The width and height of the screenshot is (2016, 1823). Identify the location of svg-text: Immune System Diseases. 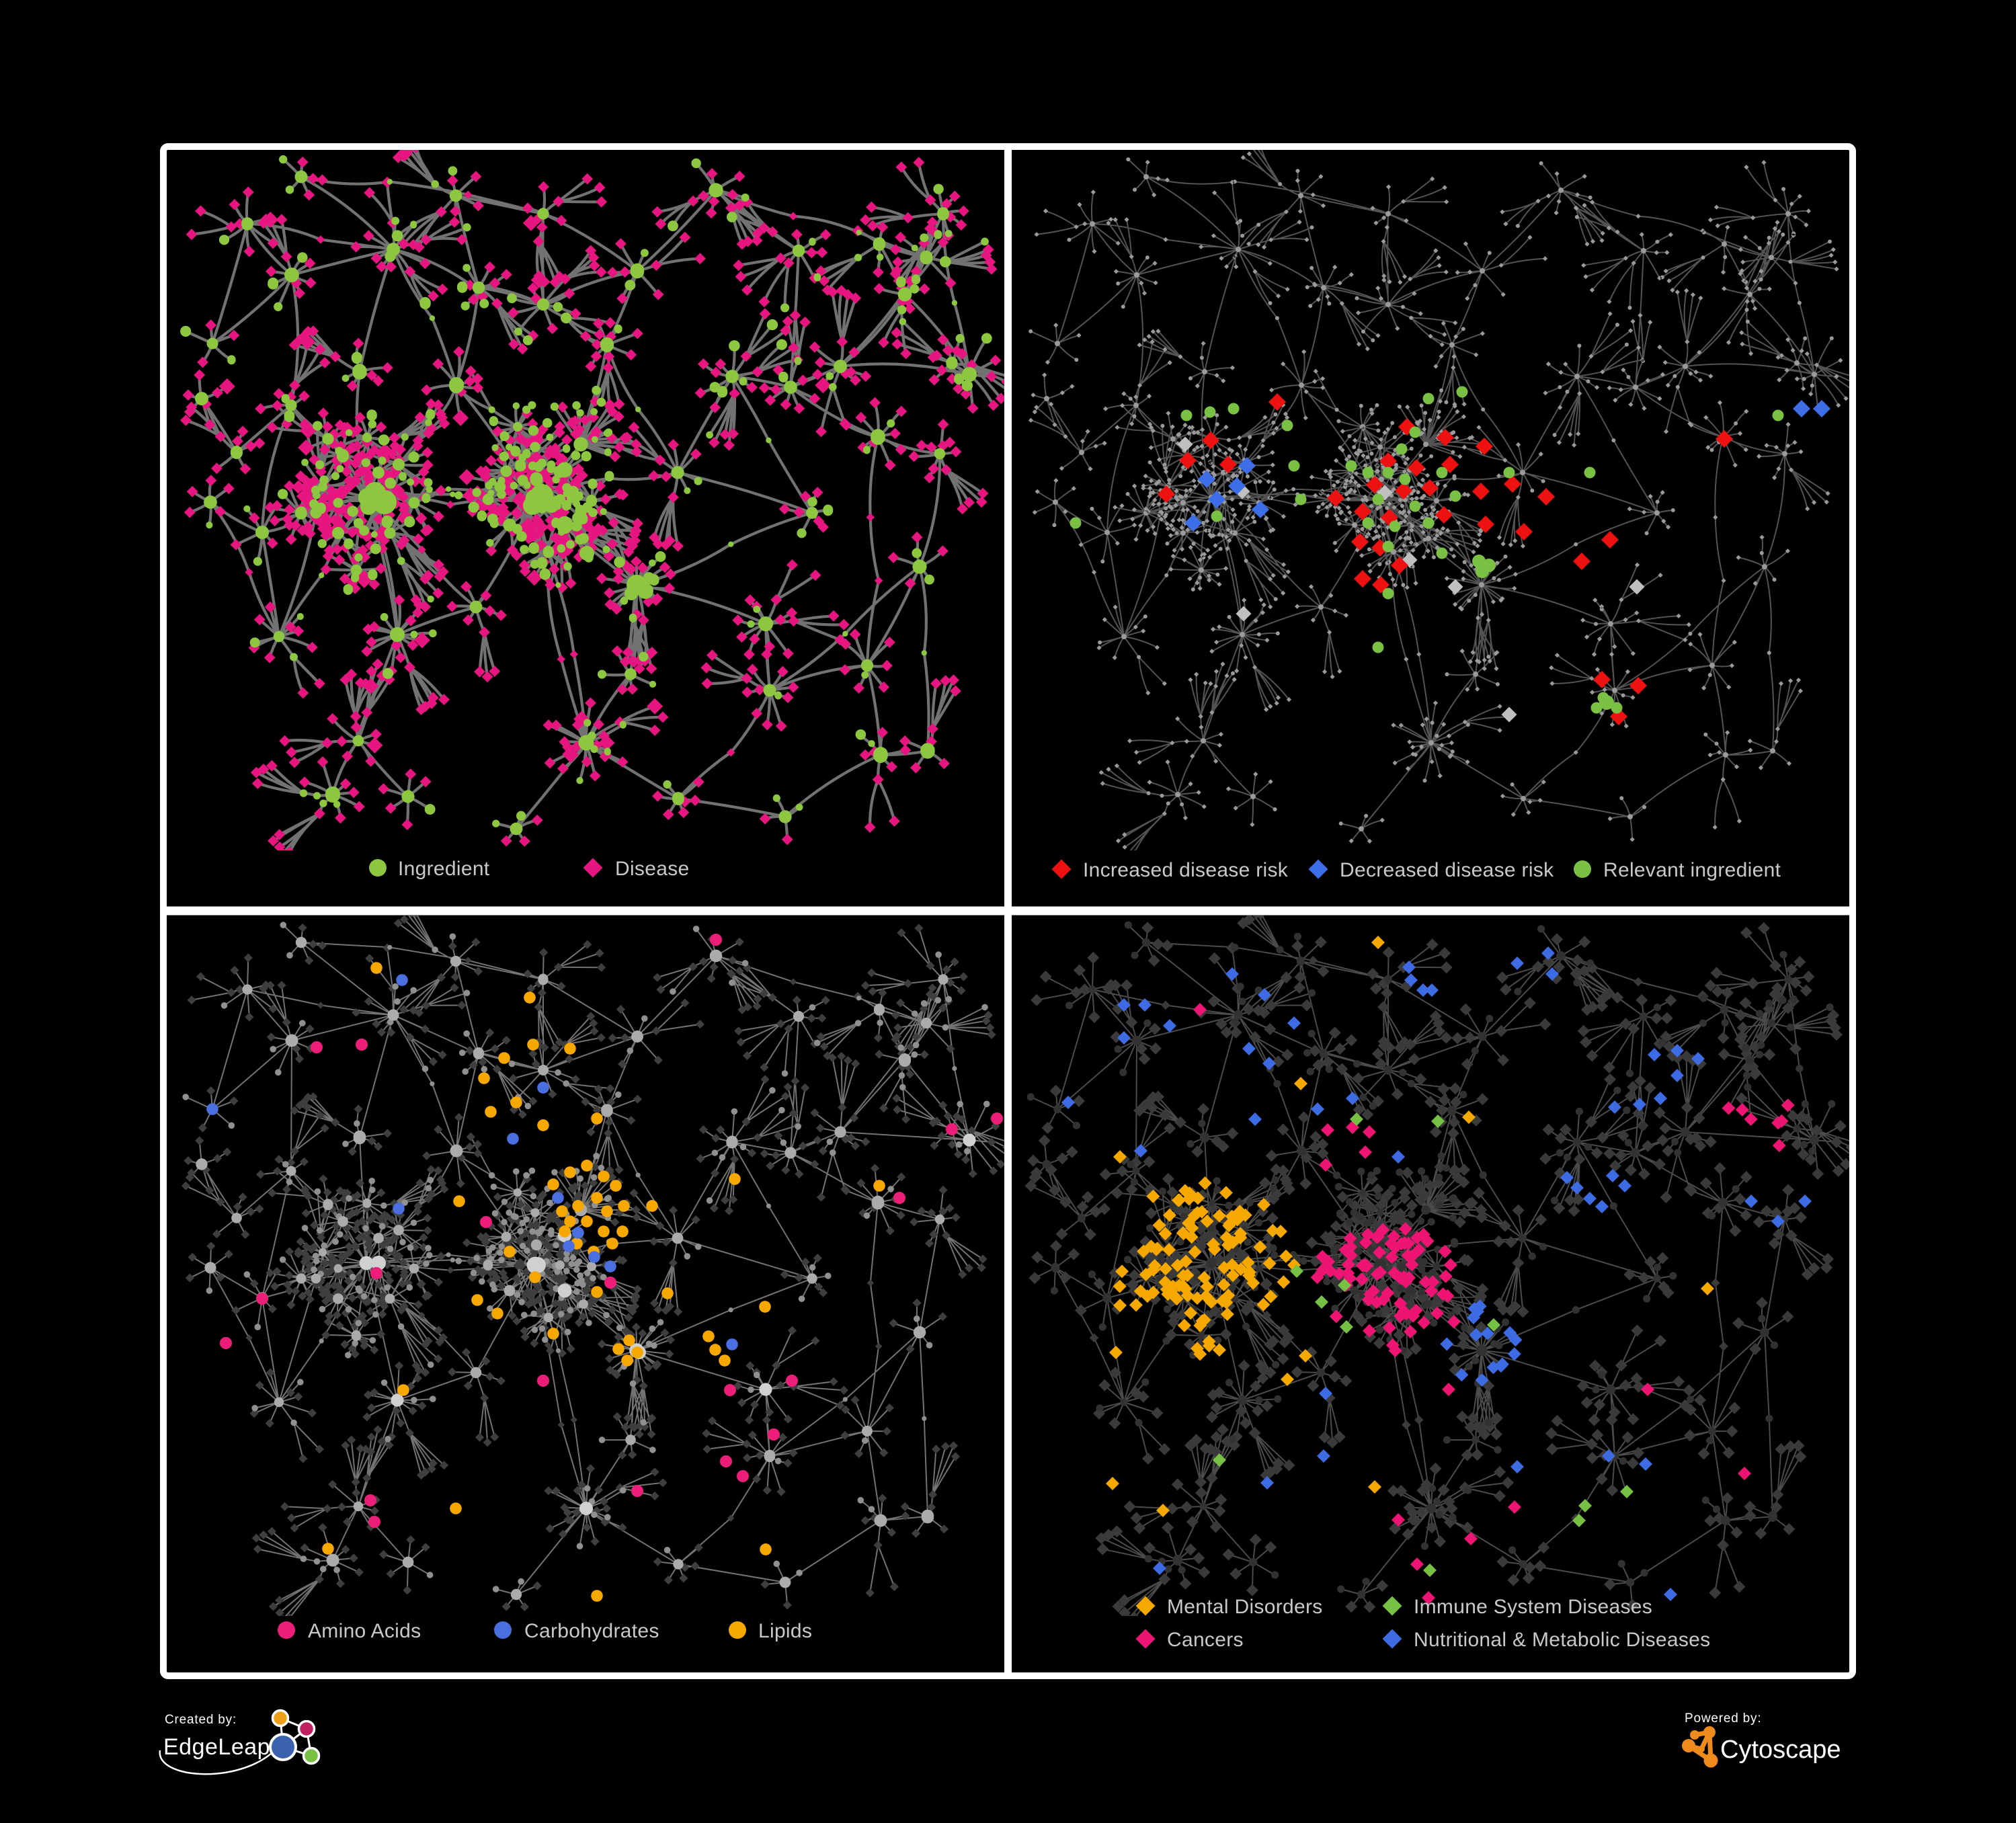
(1533, 1607).